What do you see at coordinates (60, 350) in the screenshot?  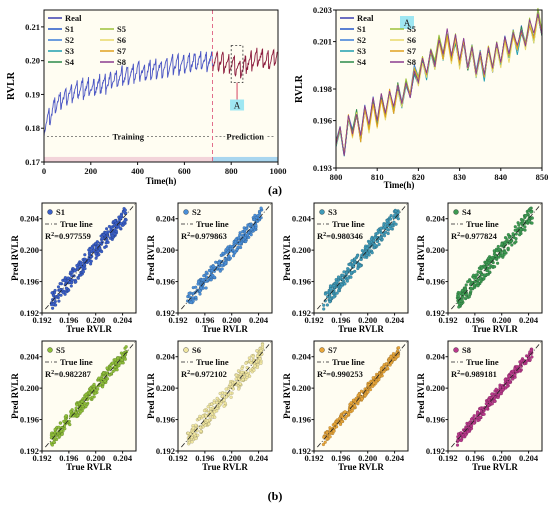 I see `legend-entry: S5` at bounding box center [60, 350].